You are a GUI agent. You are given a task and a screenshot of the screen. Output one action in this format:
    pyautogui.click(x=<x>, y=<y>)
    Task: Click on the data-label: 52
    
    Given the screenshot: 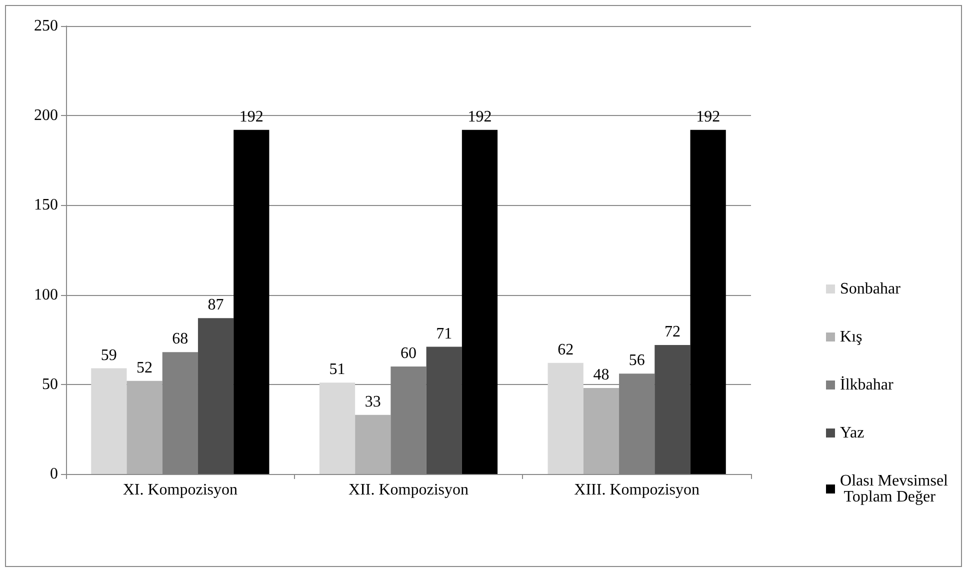 What is the action you would take?
    pyautogui.click(x=144, y=367)
    